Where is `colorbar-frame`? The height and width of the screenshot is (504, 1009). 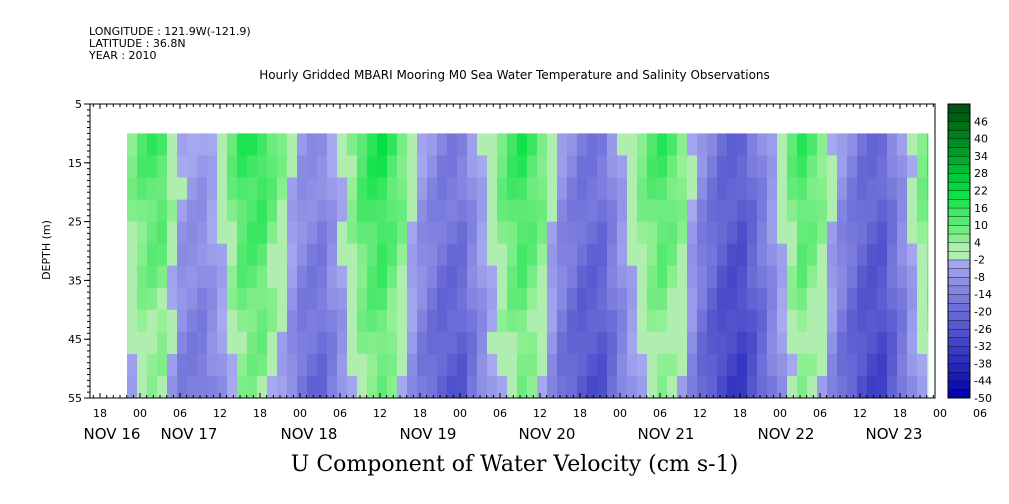
colorbar-frame is located at coordinates (959, 251).